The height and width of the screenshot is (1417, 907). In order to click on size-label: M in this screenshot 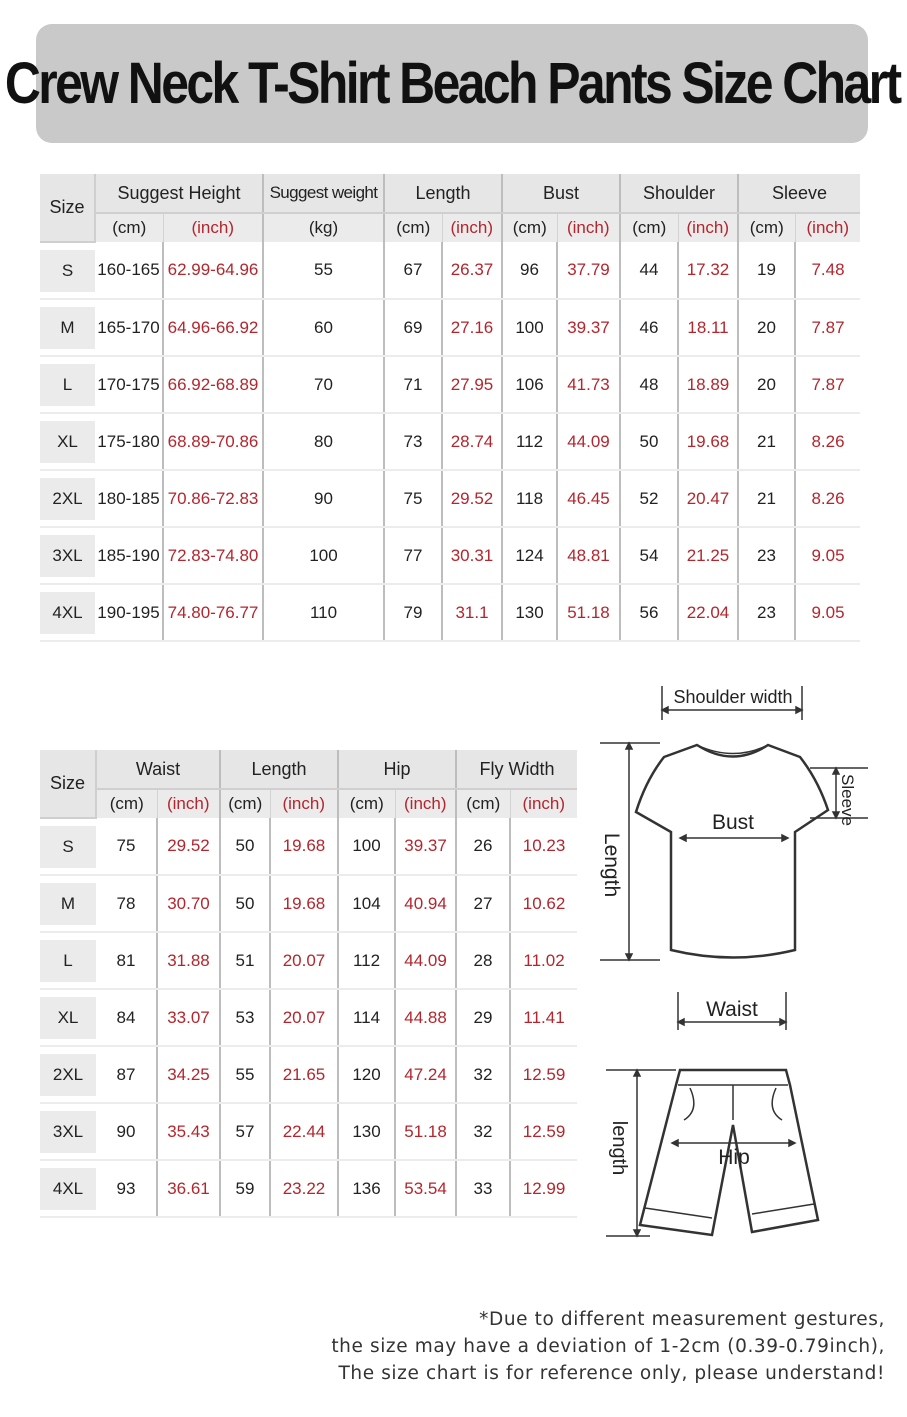, I will do `click(68, 903)`.